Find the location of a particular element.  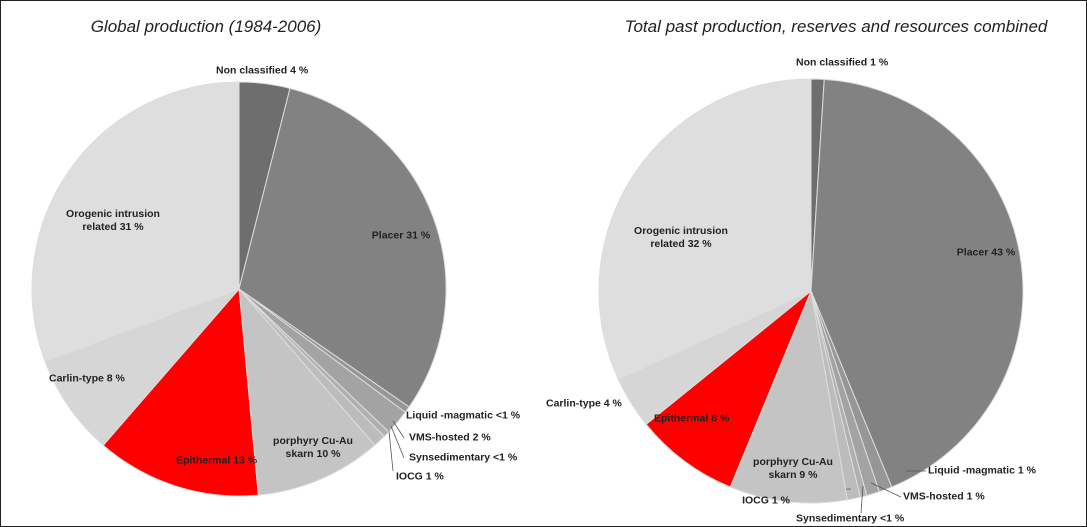

slice-label: VMS-hosted 2 % is located at coordinates (450, 438).